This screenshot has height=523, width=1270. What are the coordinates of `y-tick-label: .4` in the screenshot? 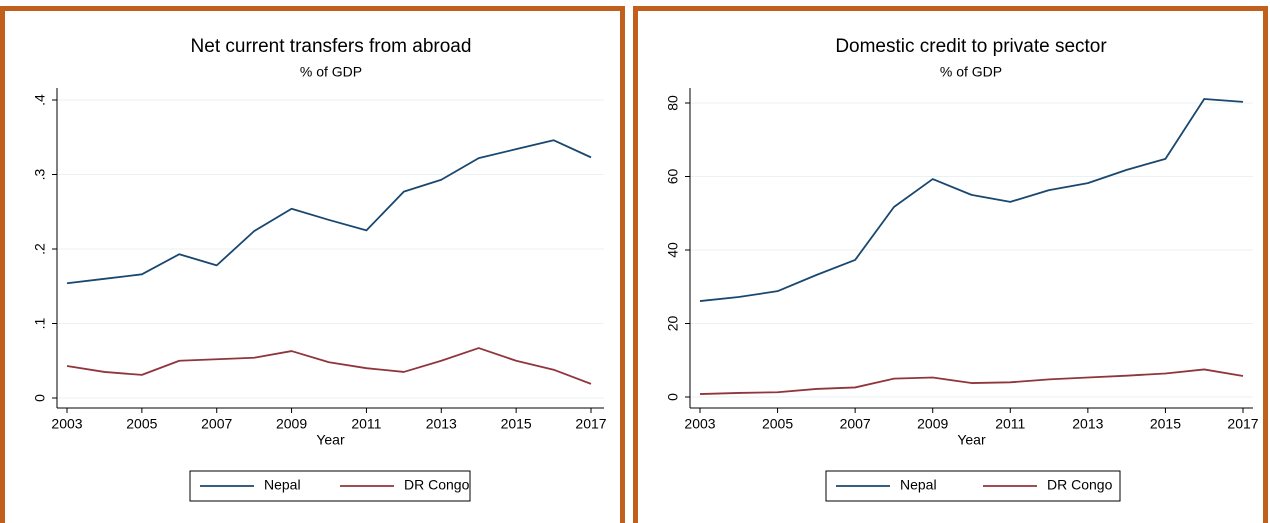 It's located at (40, 100).